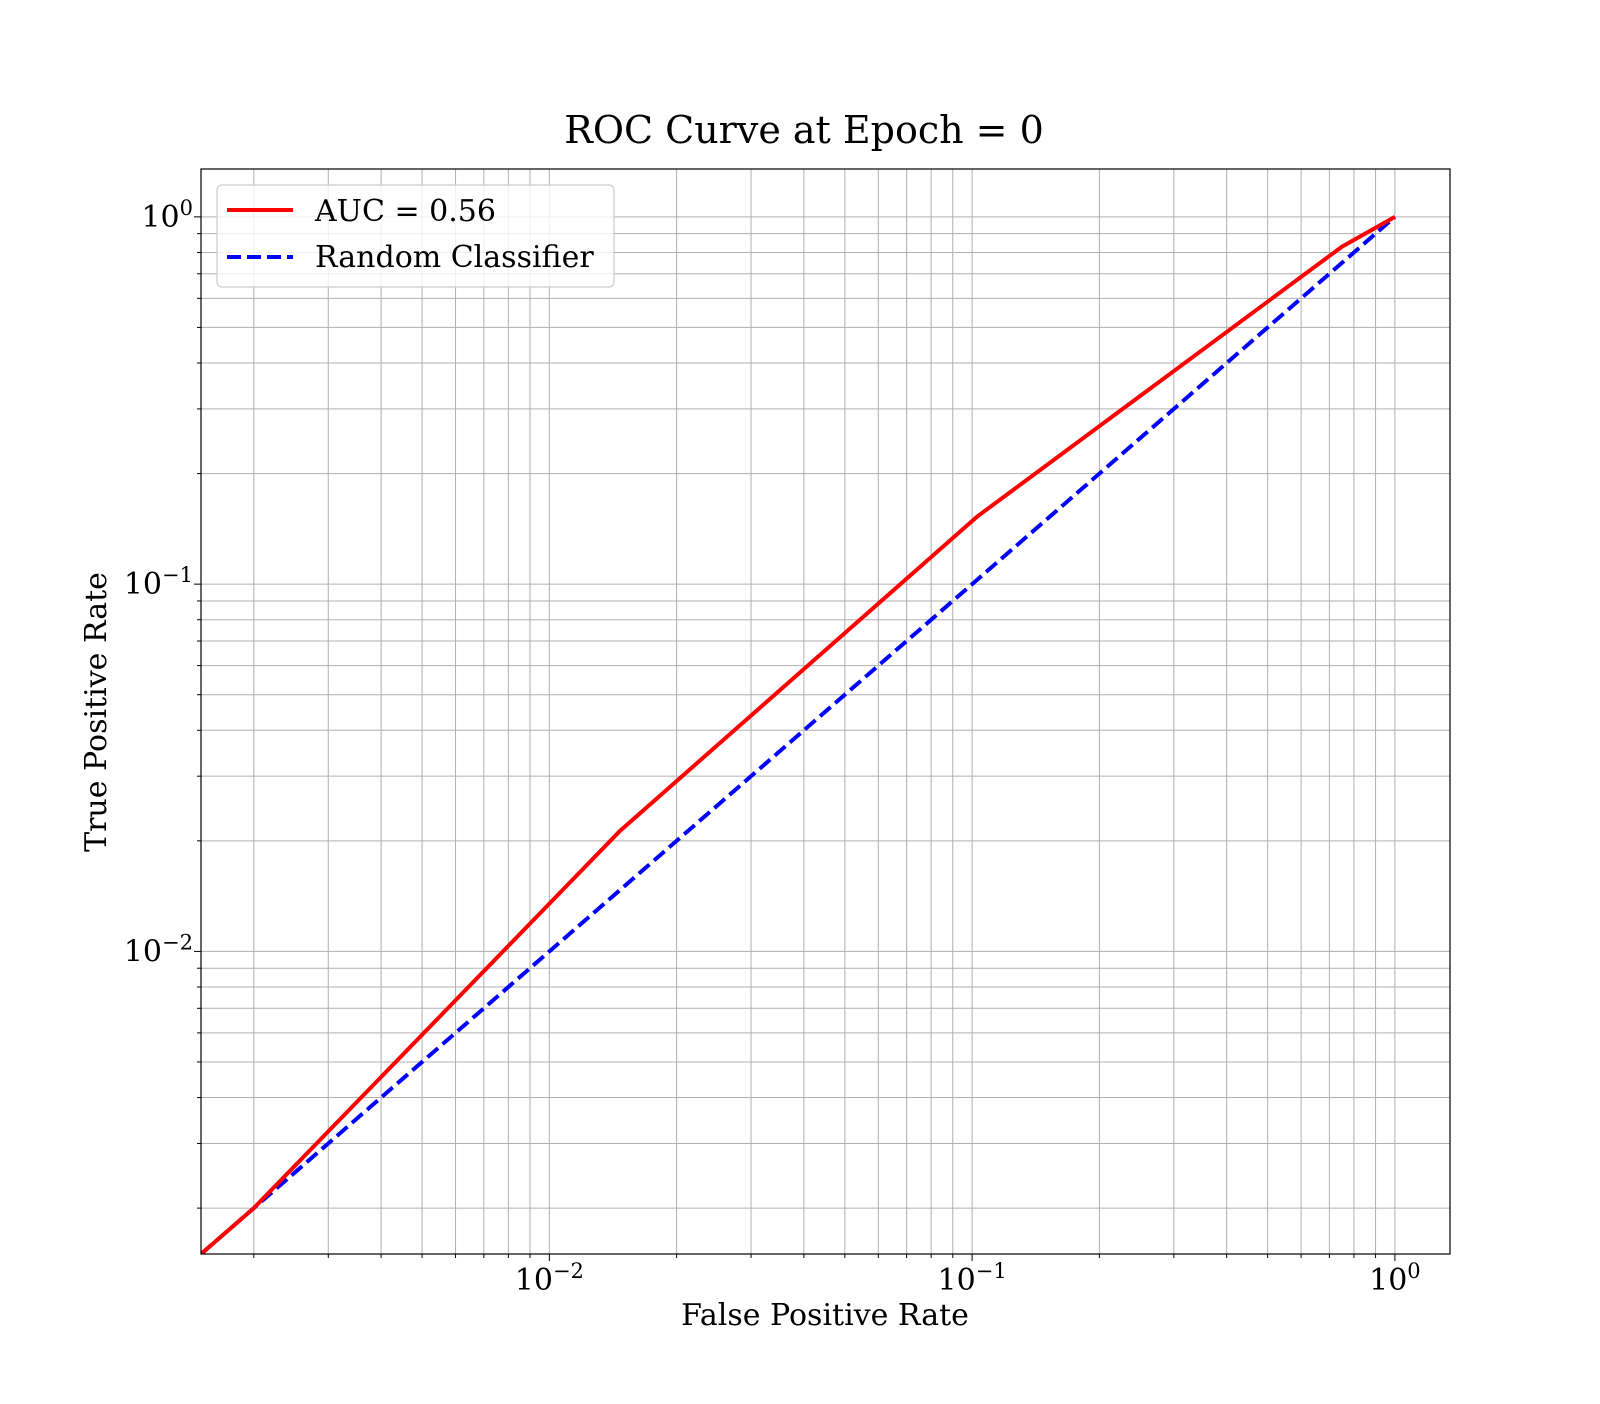 The image size is (1600, 1404). I want to click on y-tick-label: 10⁰, so click(167, 215).